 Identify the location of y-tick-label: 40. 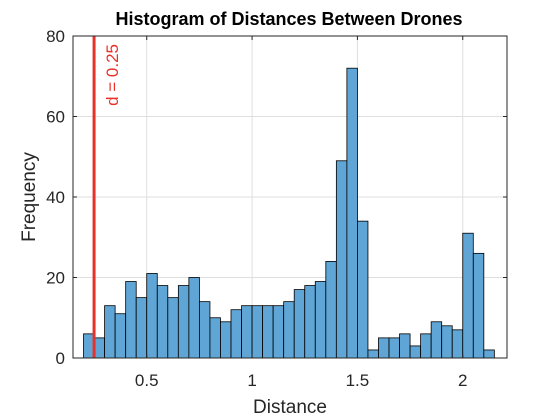
(55, 197).